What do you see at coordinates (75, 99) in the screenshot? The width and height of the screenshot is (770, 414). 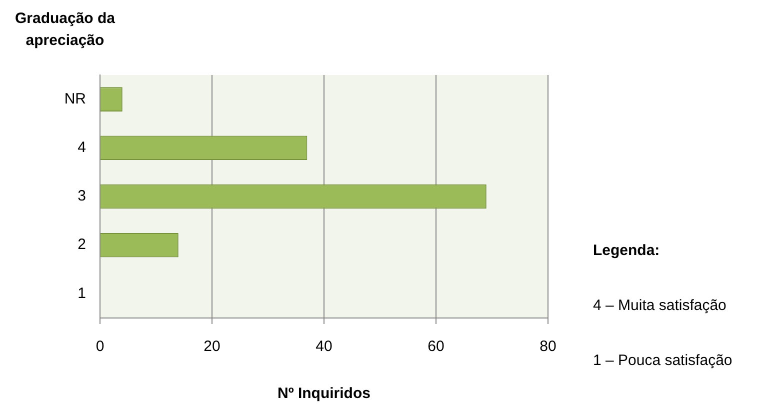 I see `y-tick-label: NR` at bounding box center [75, 99].